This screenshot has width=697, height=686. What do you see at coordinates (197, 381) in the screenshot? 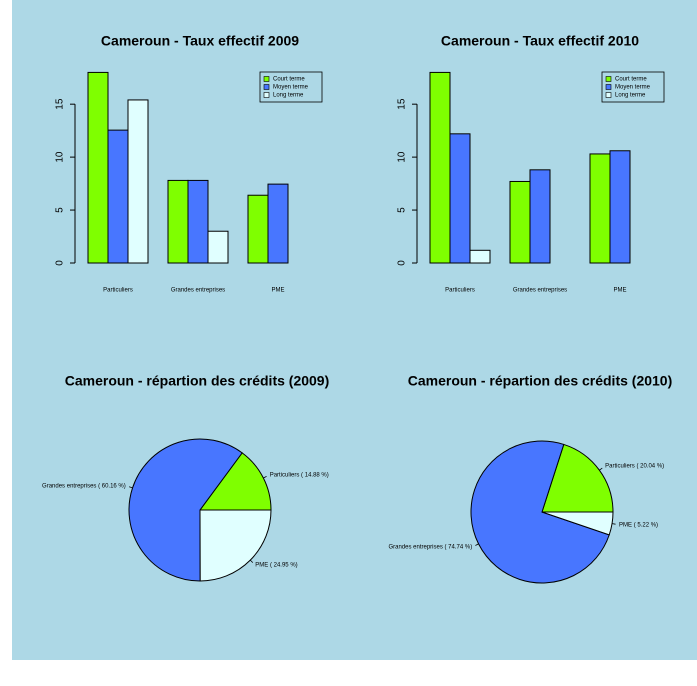
I see `chart-title: Cameroun - répartion des crédits (2009)` at bounding box center [197, 381].